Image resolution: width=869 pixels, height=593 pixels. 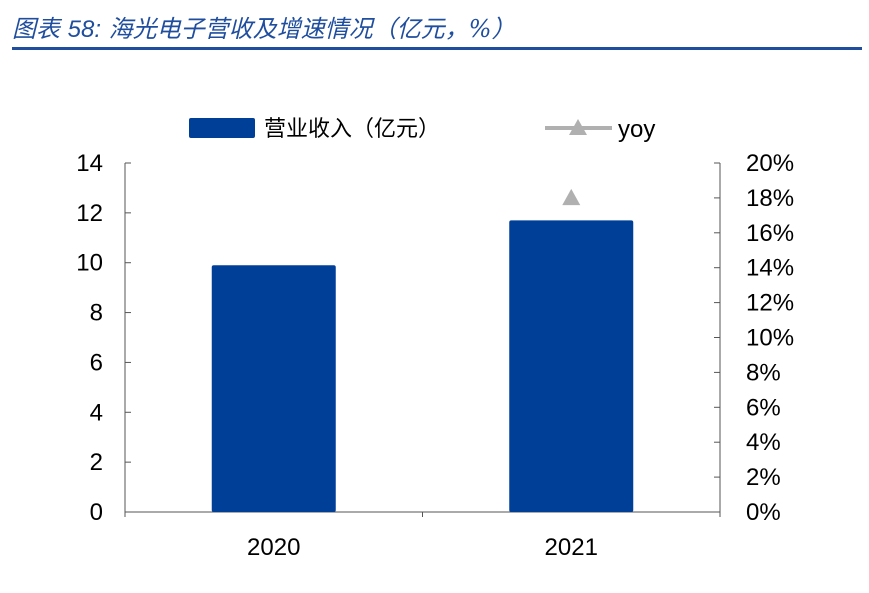 What do you see at coordinates (96, 462) in the screenshot?
I see `left-tick-label: 2` at bounding box center [96, 462].